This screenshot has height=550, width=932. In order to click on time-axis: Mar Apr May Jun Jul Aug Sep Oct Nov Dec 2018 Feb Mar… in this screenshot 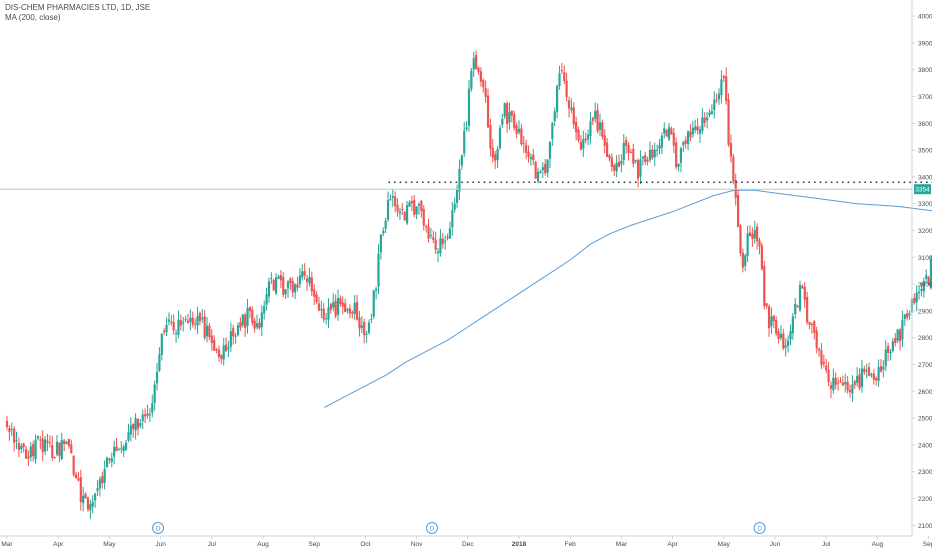, I will do `click(466, 542)`.